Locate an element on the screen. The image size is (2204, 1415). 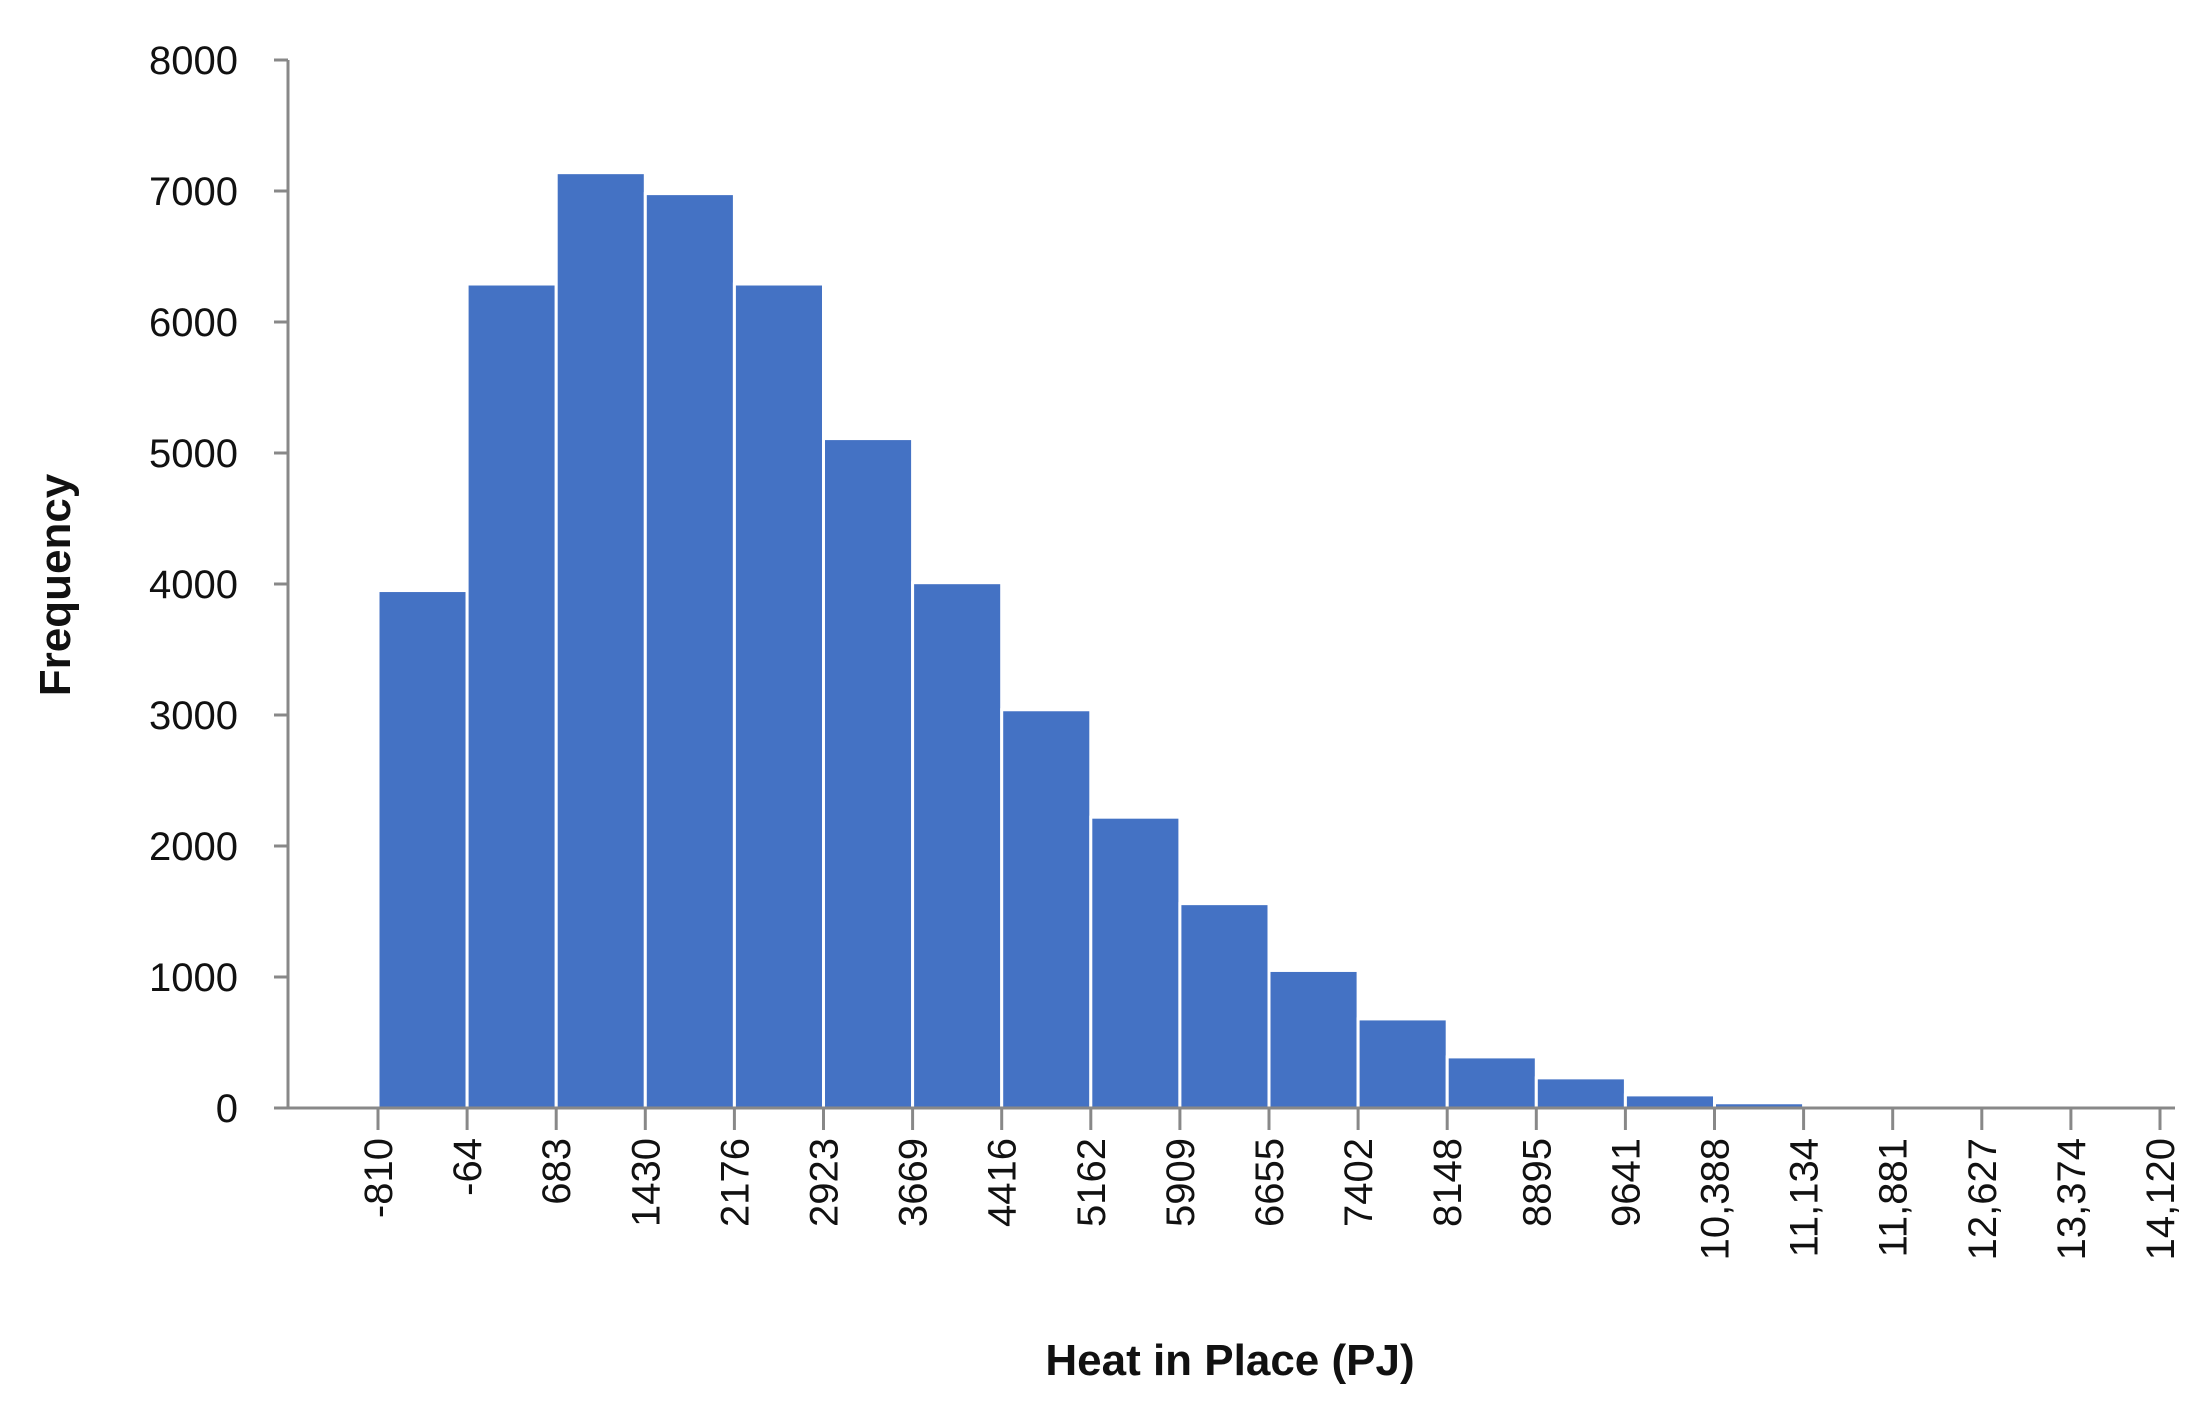
x-tick-label: 6655 is located at coordinates (1270, 1182).